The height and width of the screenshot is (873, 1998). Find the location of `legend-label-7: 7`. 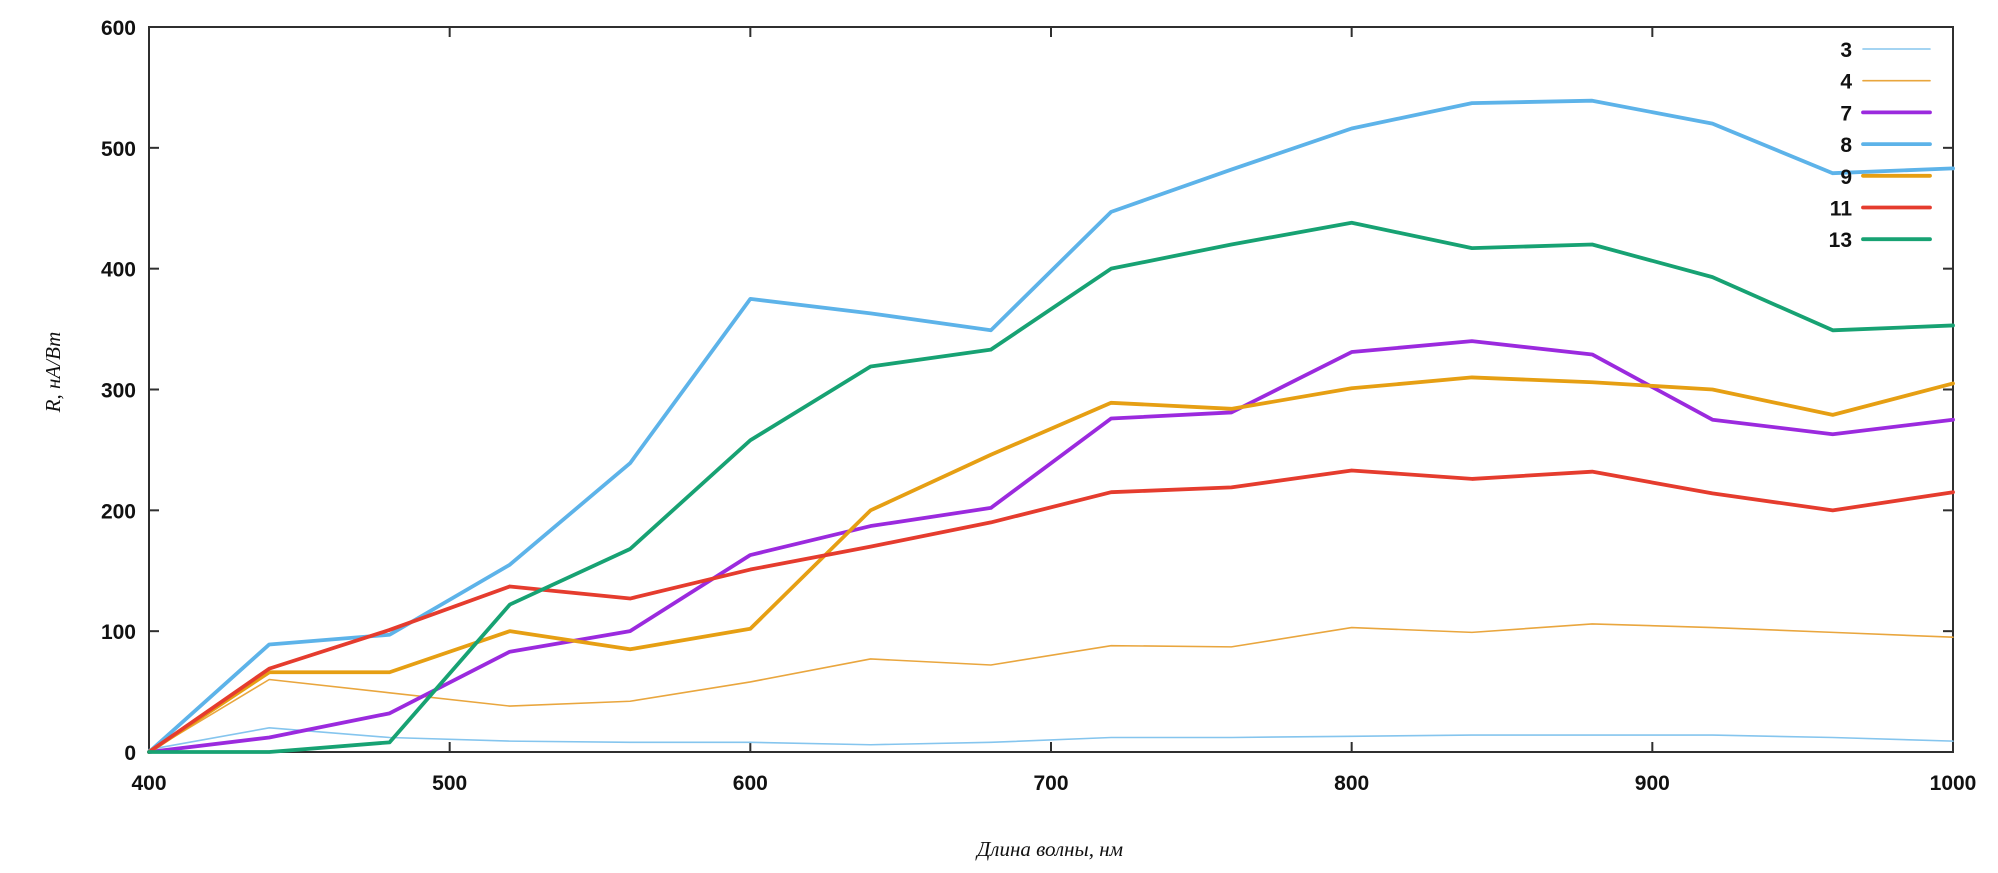

legend-label-7: 7 is located at coordinates (1846, 113).